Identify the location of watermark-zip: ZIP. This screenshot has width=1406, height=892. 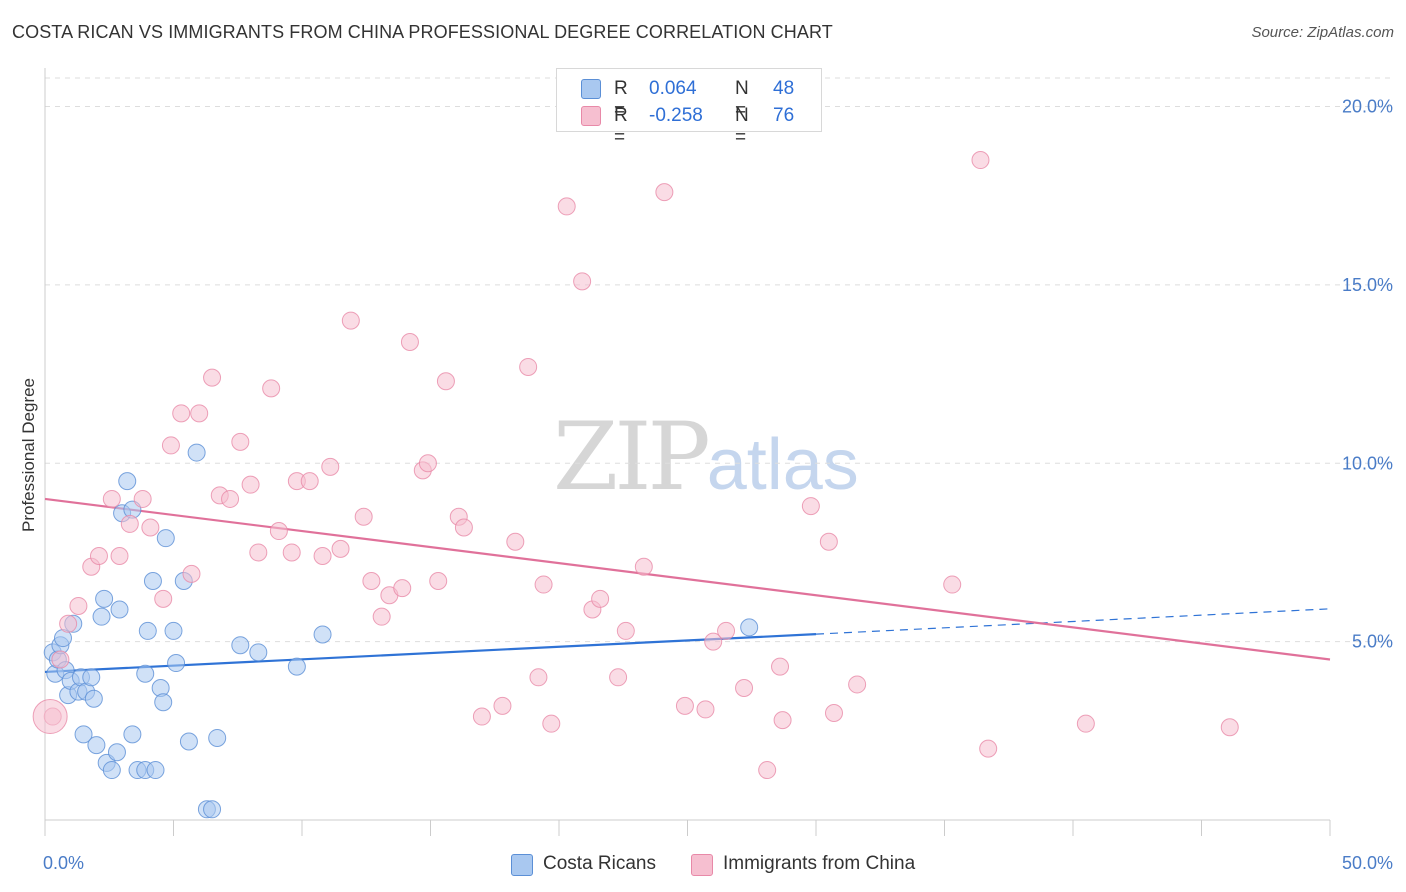
(632, 457).